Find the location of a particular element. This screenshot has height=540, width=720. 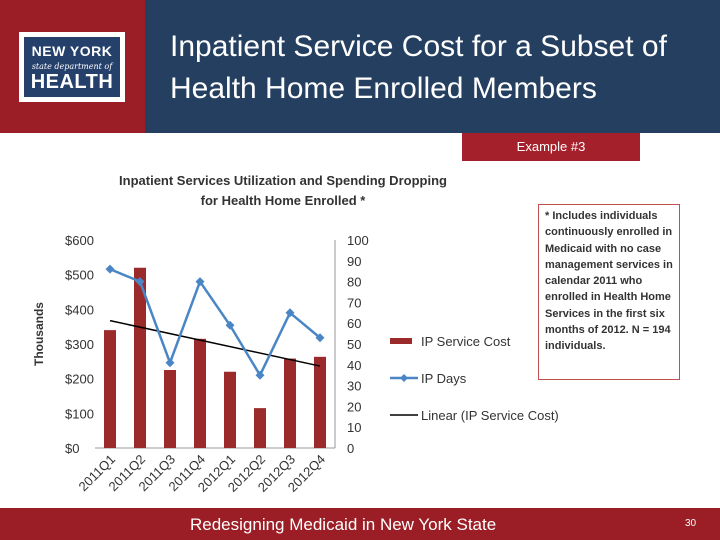

left-tick-label: $500 is located at coordinates (79, 275).